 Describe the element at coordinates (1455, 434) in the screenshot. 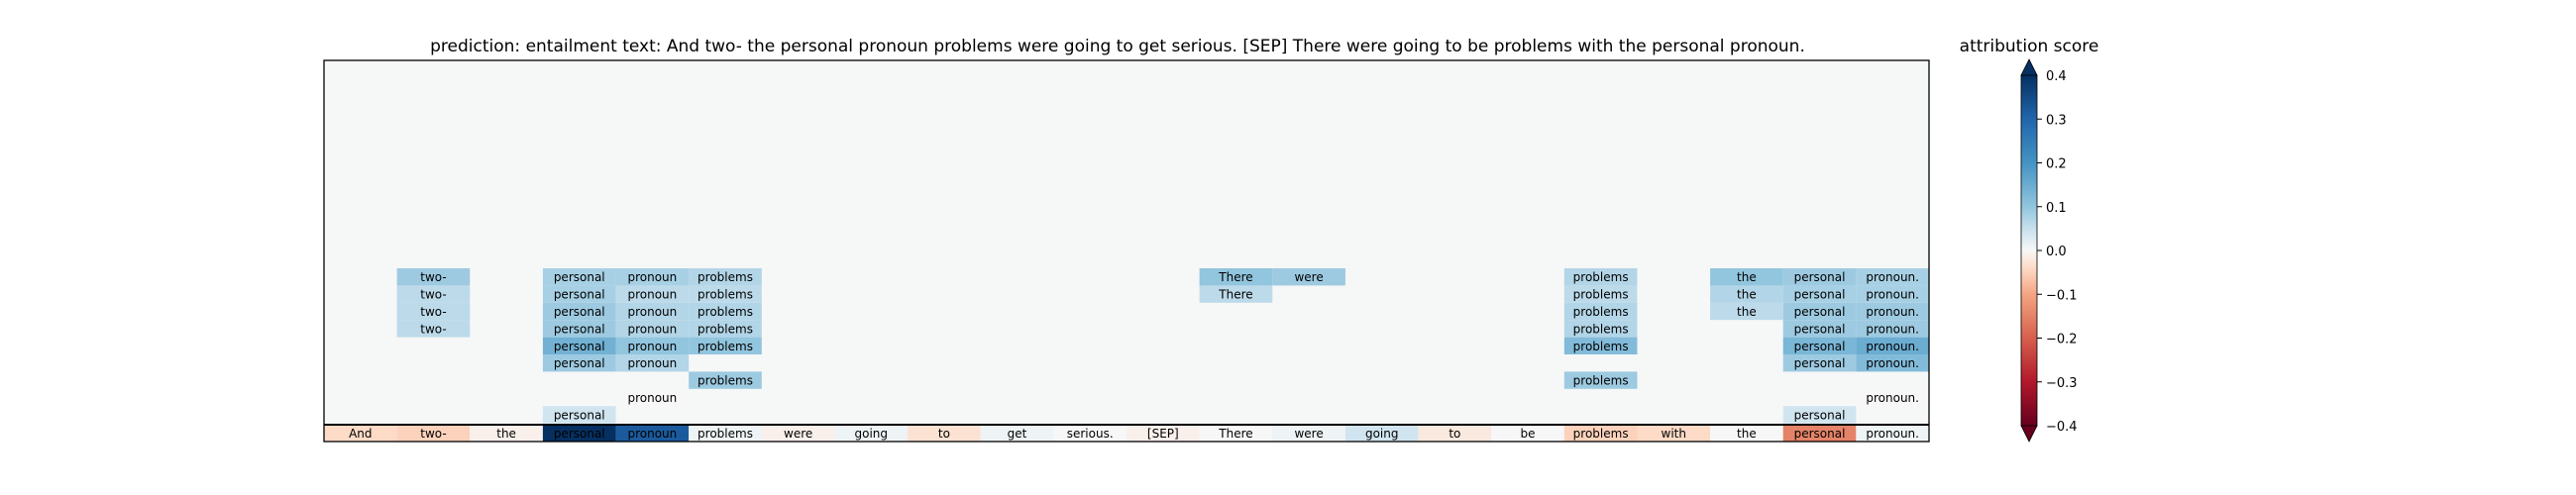

I see `token-label: to` at that location.